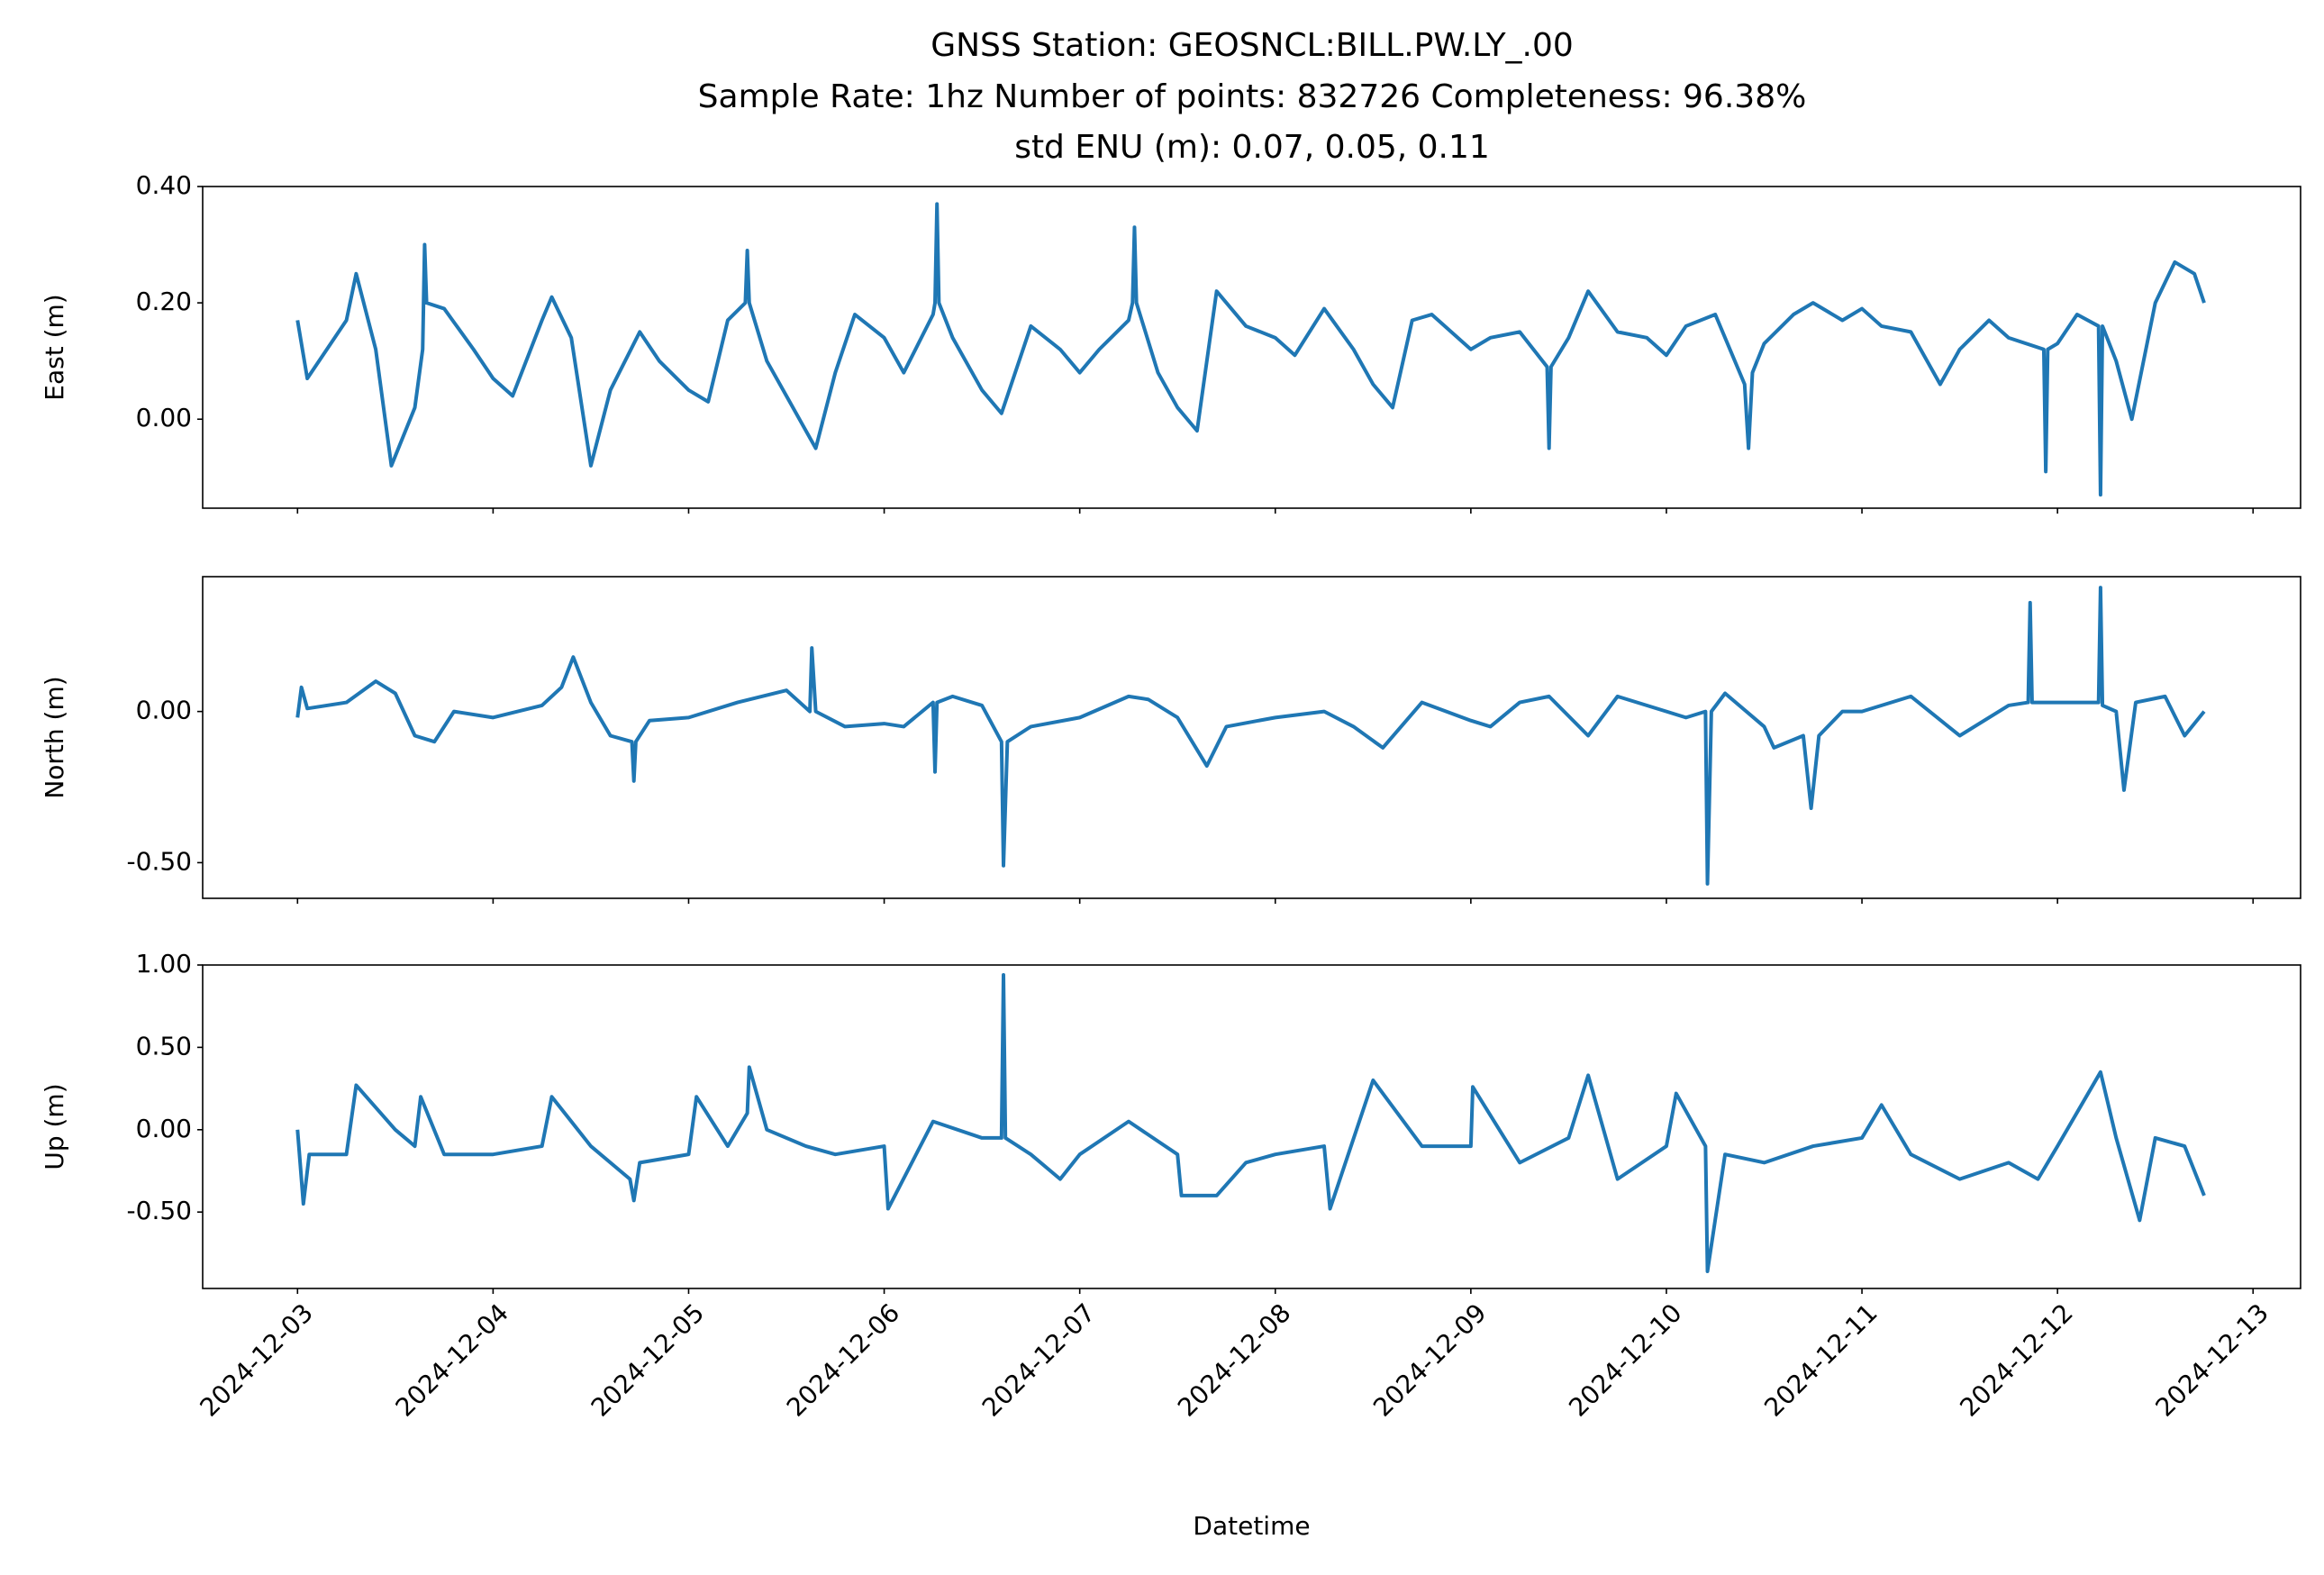  What do you see at coordinates (452, 1359) in the screenshot?
I see `x-tick-label: 2024-12-04` at bounding box center [452, 1359].